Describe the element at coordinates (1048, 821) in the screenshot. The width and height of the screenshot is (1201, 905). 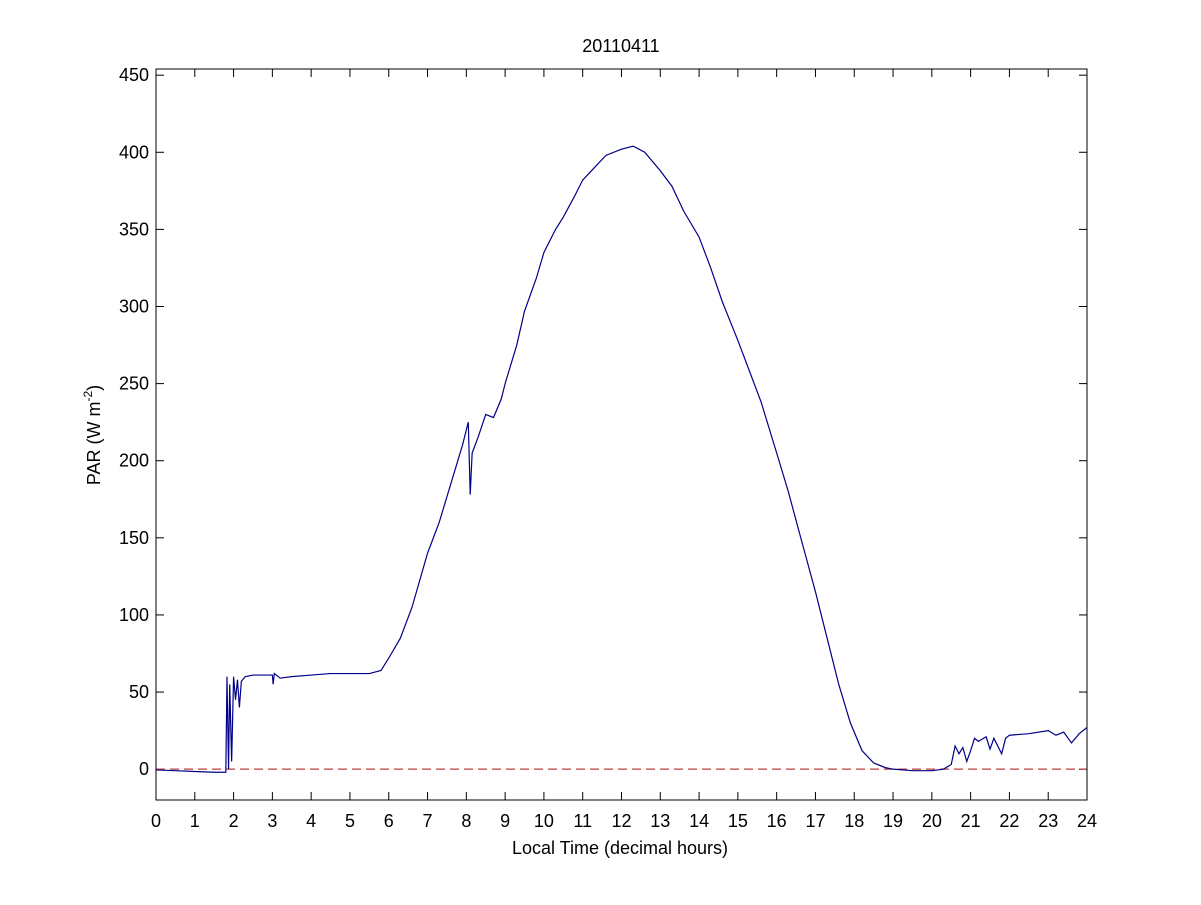
I see `x-tick-label: 23` at that location.